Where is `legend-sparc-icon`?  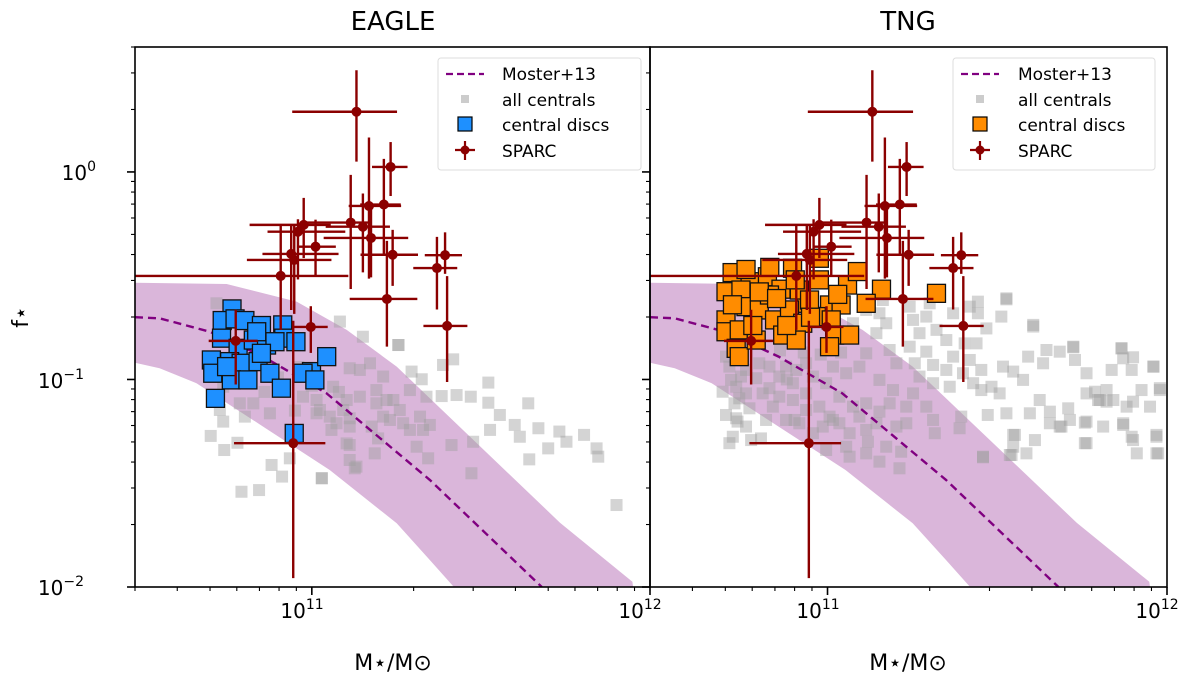
legend-sparc-icon is located at coordinates (465, 150).